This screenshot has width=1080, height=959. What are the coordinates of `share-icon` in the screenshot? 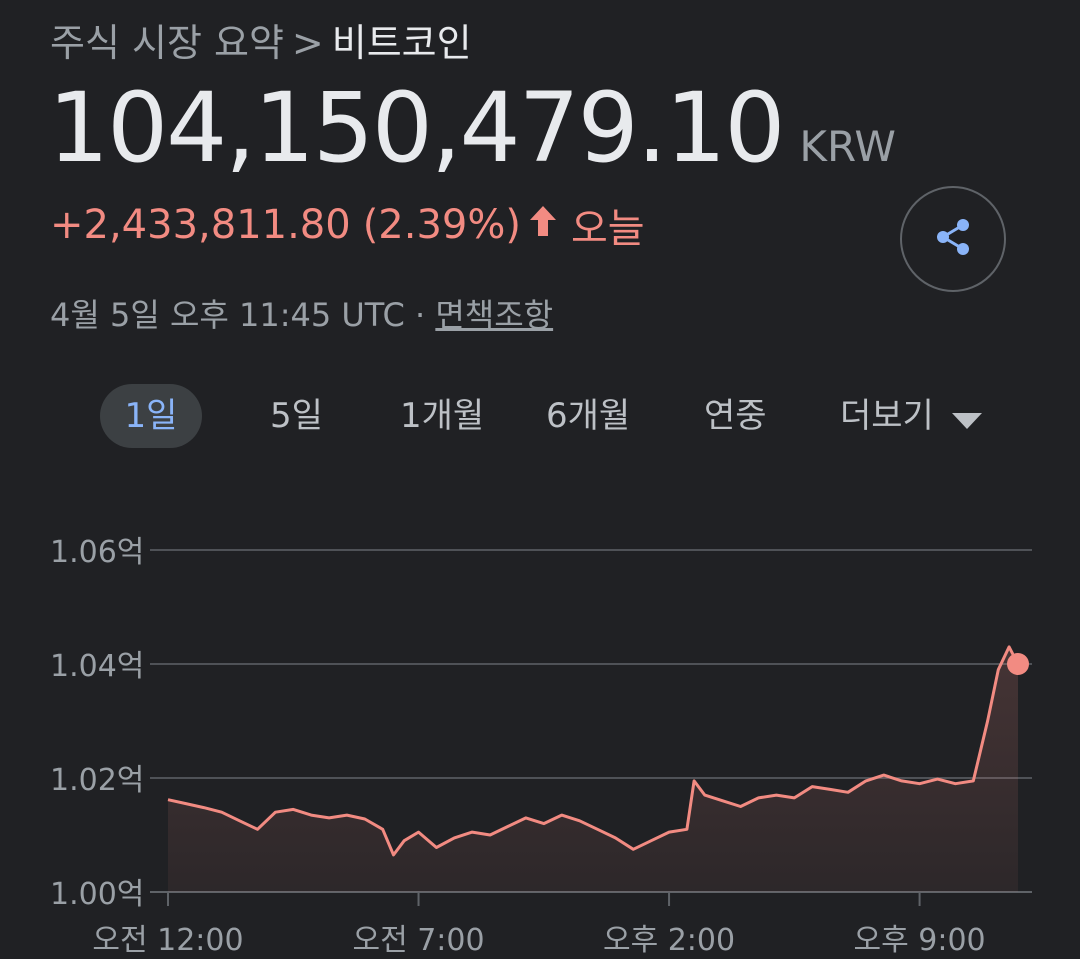 It's located at (953, 239).